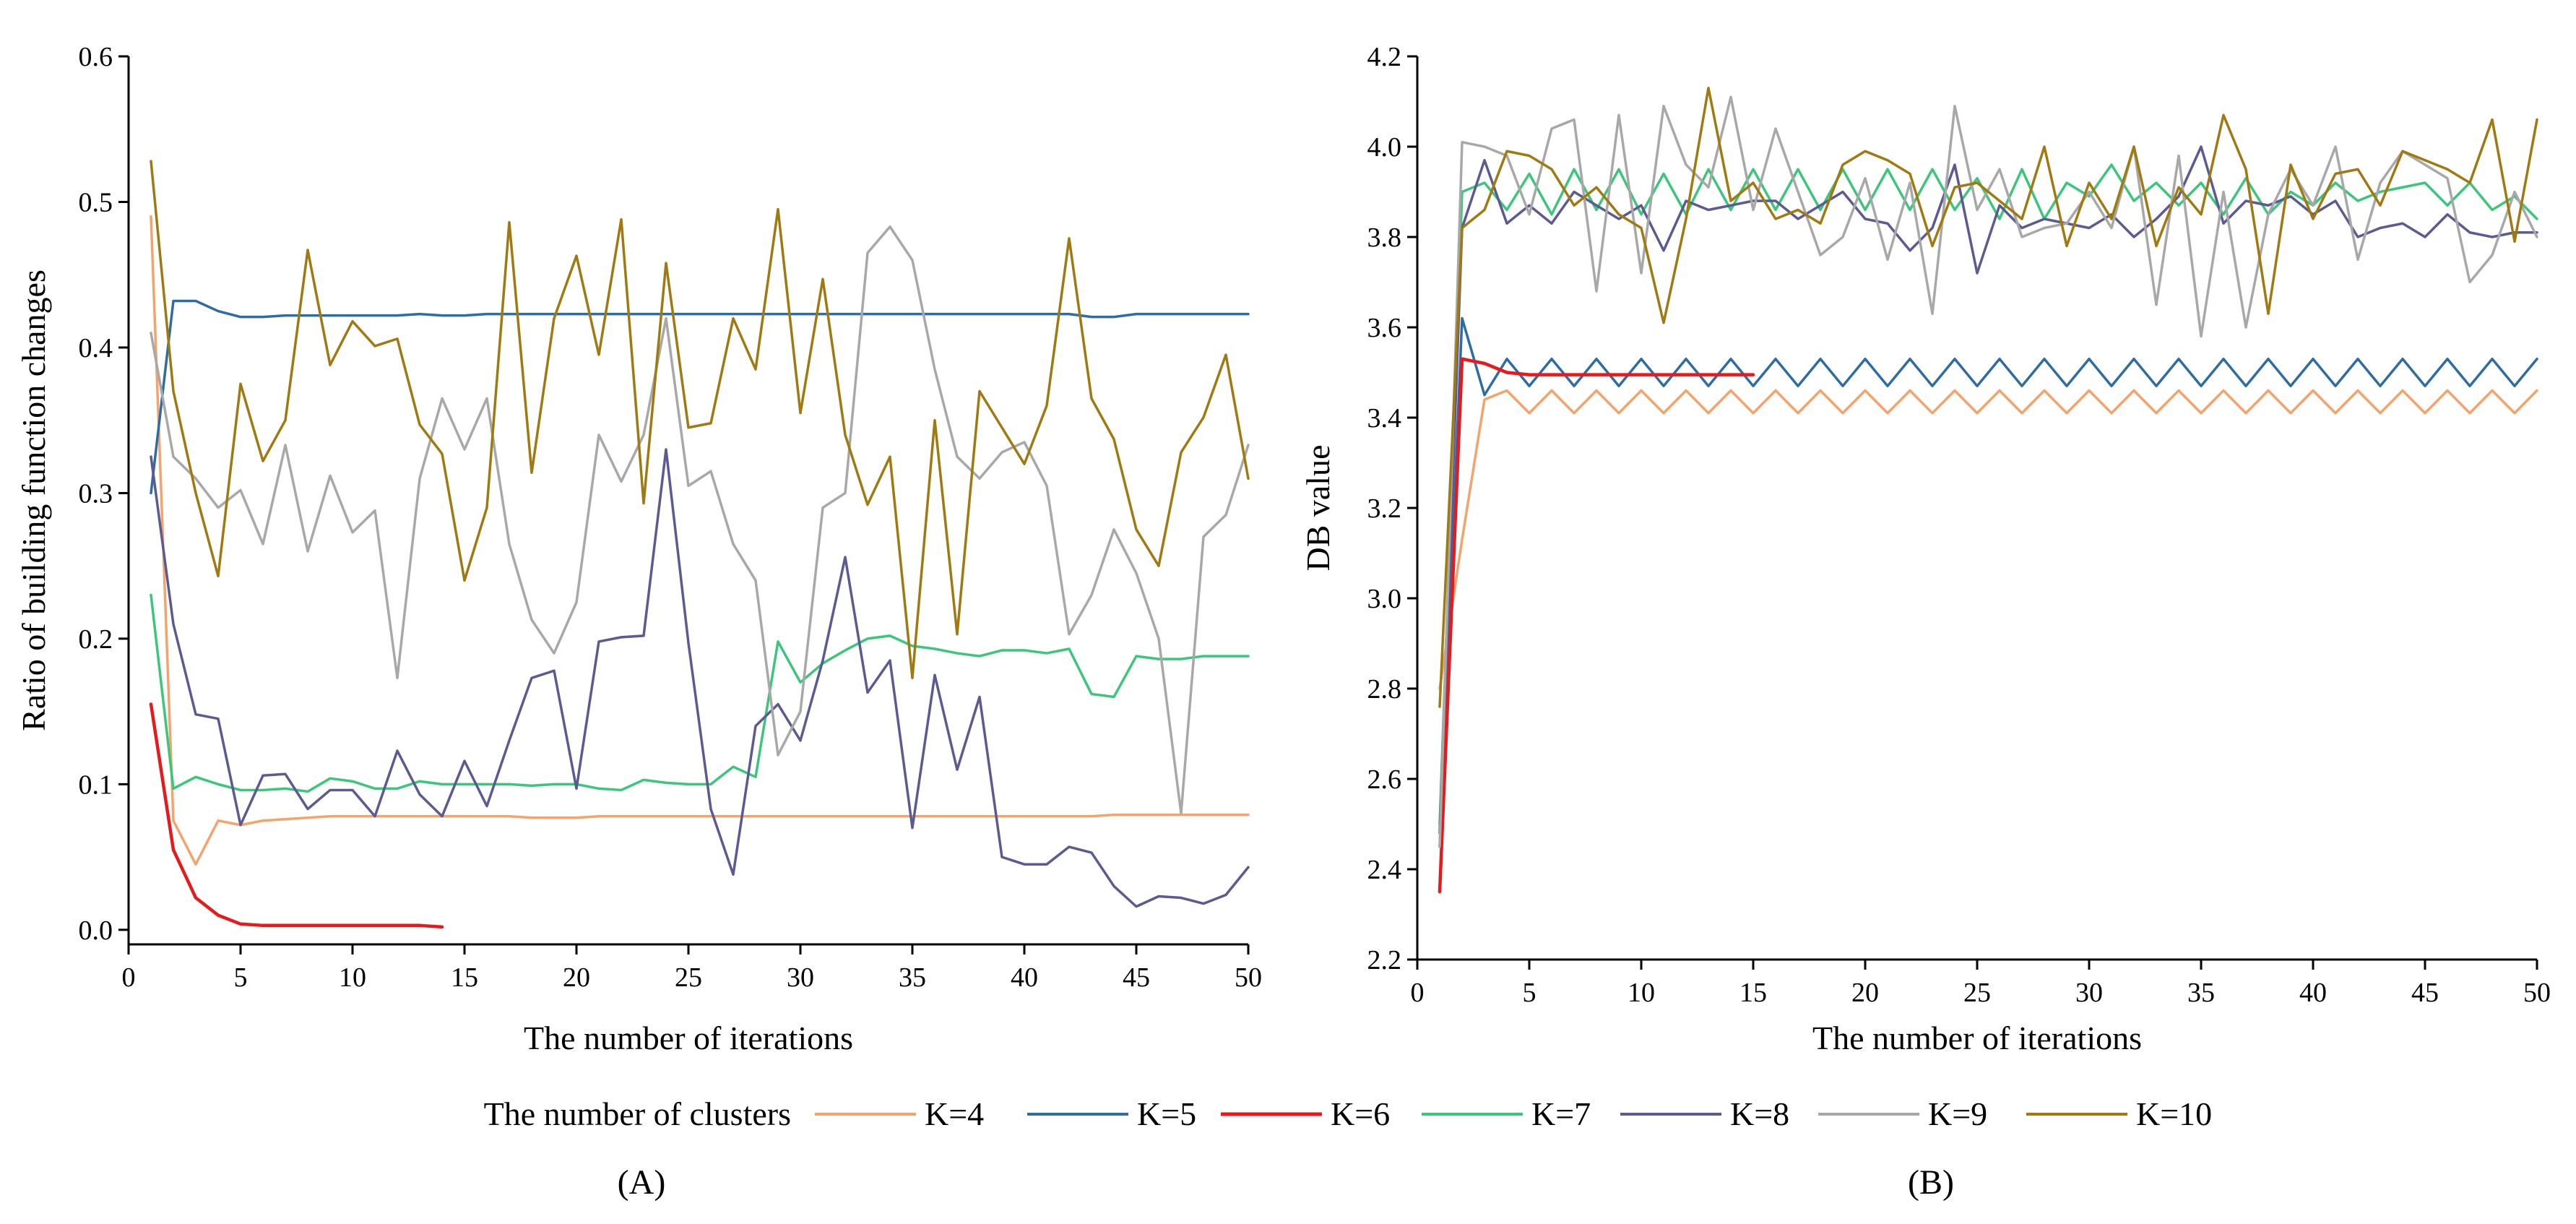  What do you see at coordinates (1384, 57) in the screenshot?
I see `y-tick-label: 4.2` at bounding box center [1384, 57].